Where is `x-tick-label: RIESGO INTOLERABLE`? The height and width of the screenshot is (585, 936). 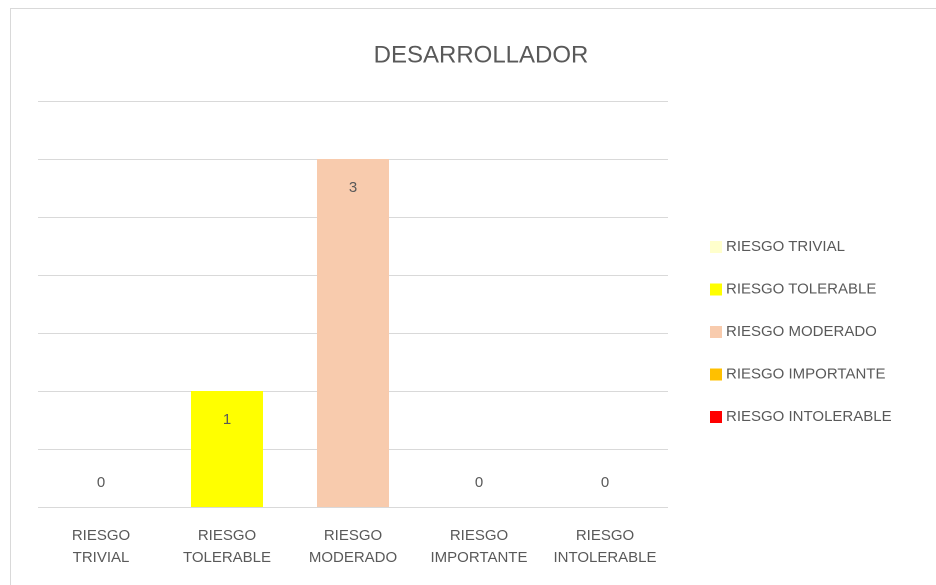 x-tick-label: RIESGO INTOLERABLE is located at coordinates (604, 546).